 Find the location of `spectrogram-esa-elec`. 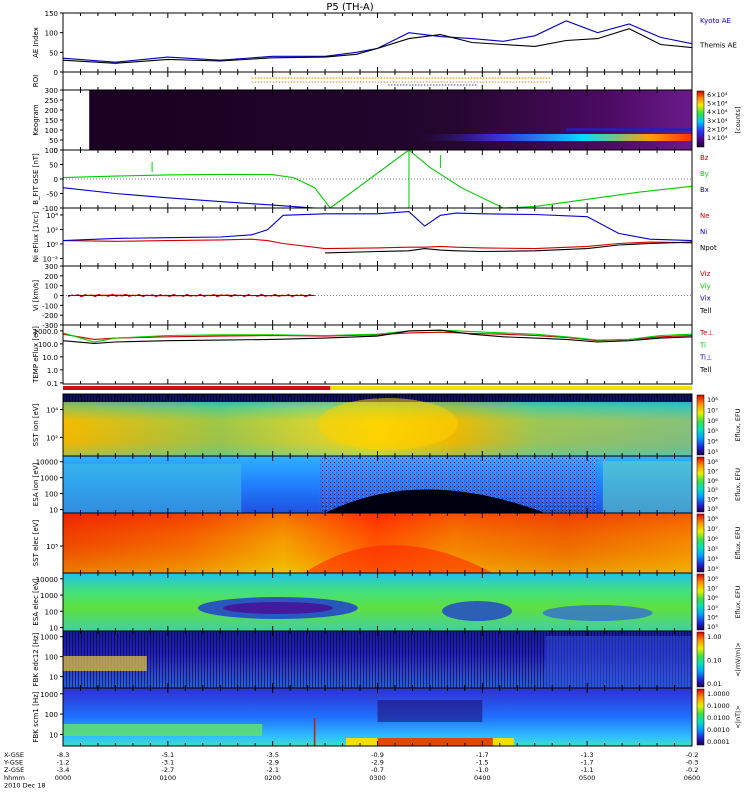

spectrogram-esa-elec is located at coordinates (377, 602).